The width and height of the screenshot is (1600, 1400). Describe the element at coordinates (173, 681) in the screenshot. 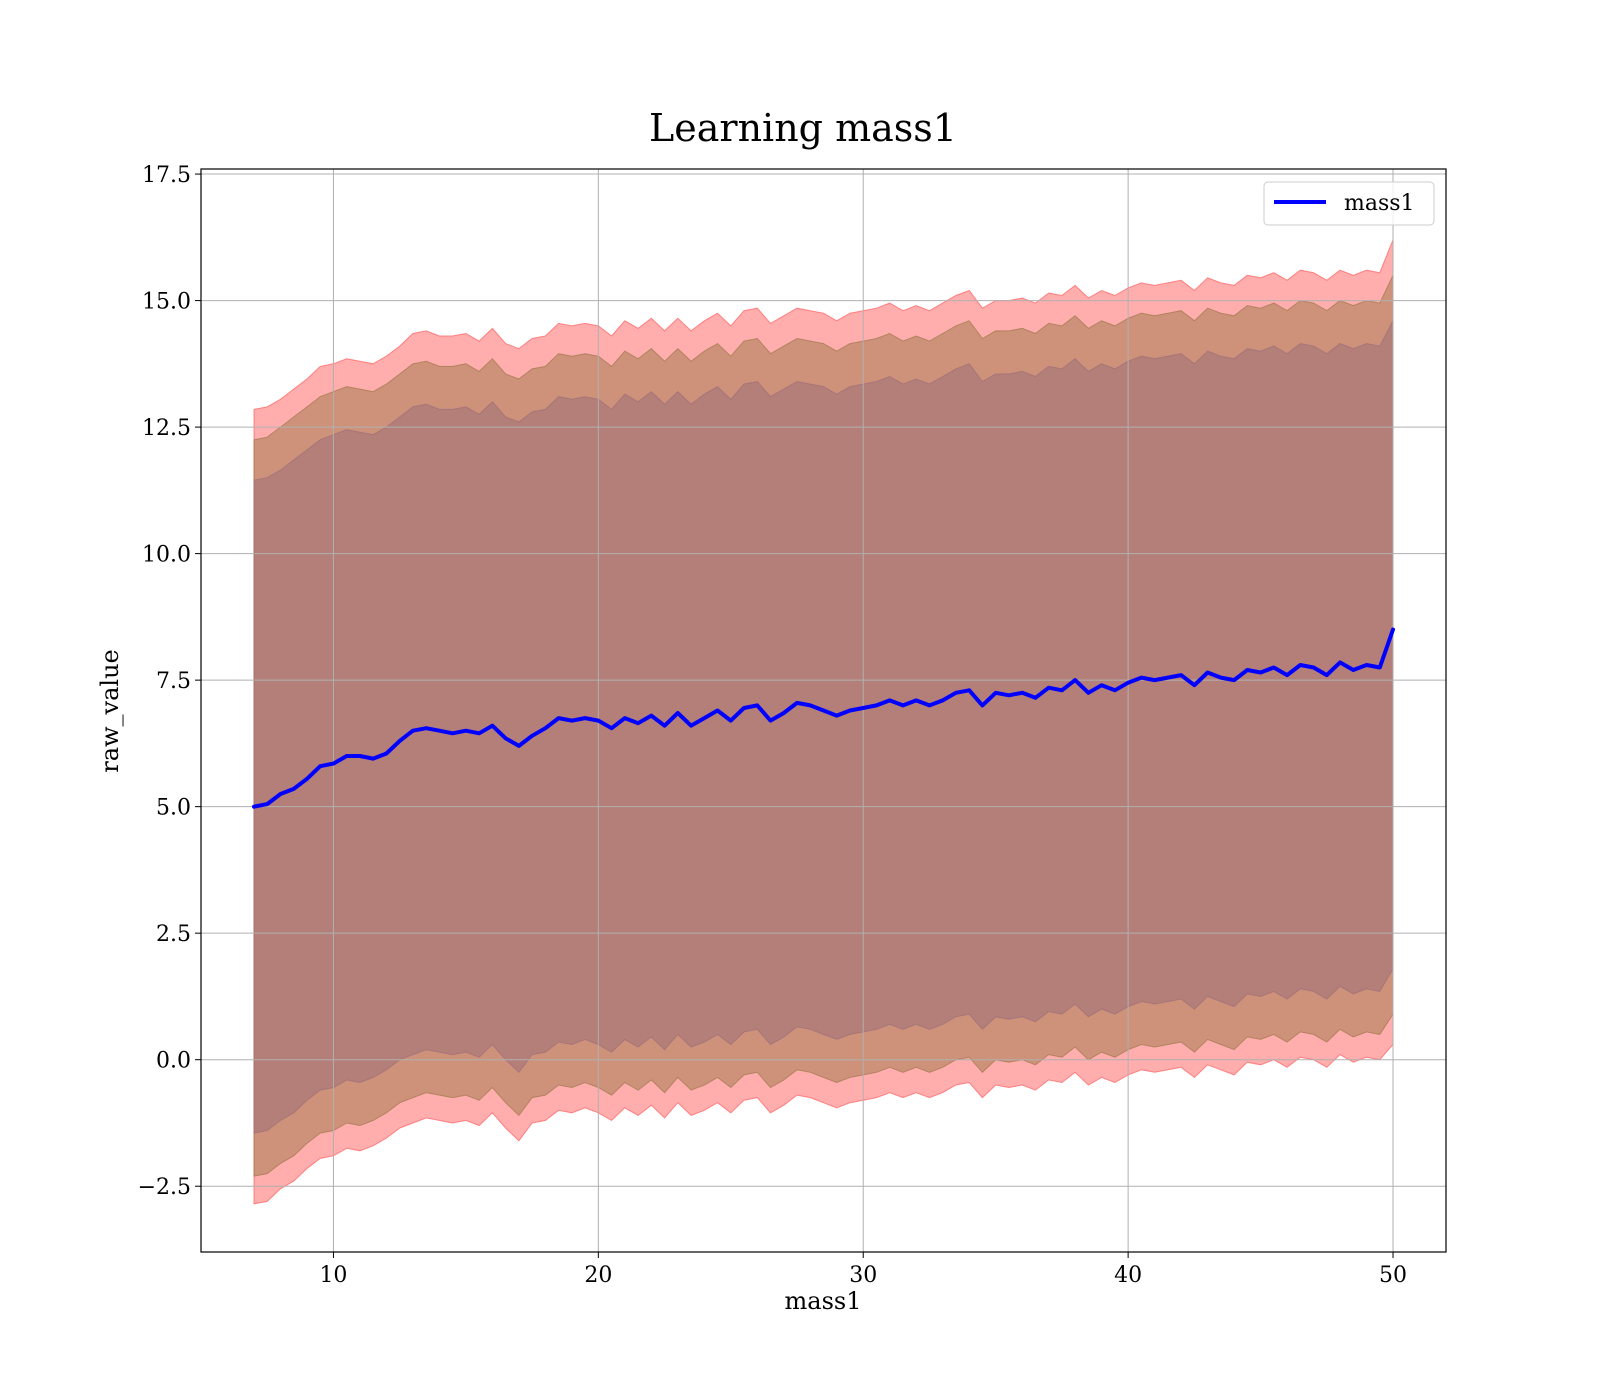

I see `y-tick-label-4: 7.5` at that location.